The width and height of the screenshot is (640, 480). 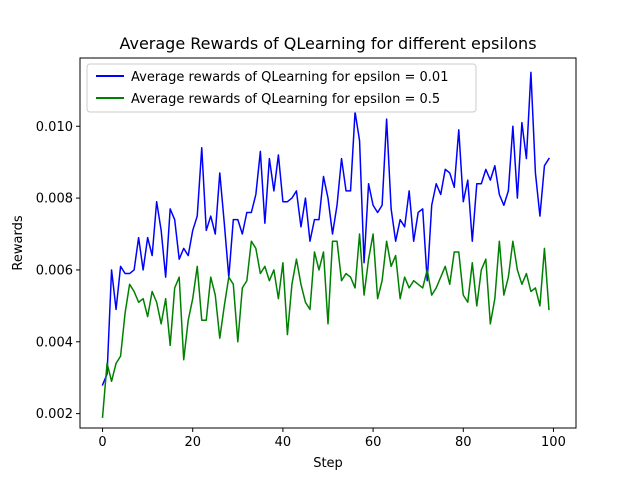 What do you see at coordinates (102, 442) in the screenshot?
I see `x-tick-label: 0` at bounding box center [102, 442].